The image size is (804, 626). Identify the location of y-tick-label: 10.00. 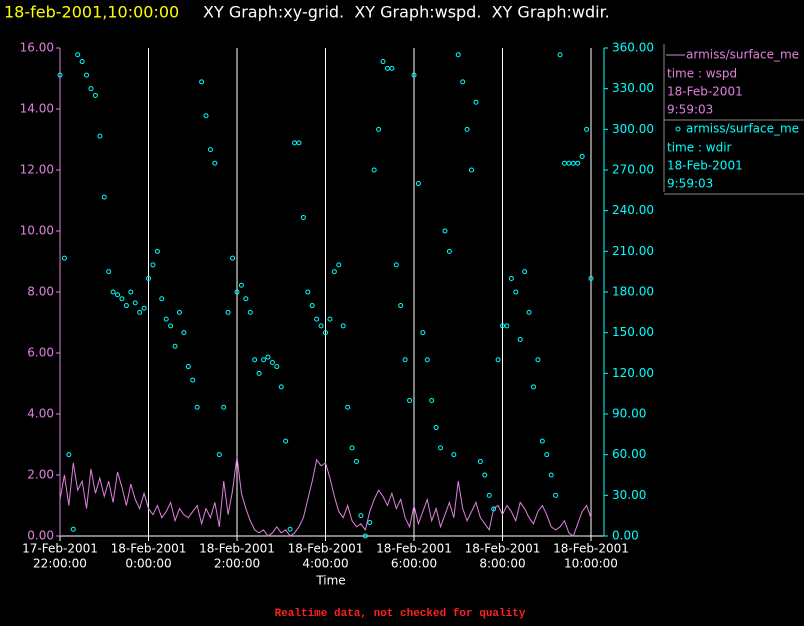
(37, 231).